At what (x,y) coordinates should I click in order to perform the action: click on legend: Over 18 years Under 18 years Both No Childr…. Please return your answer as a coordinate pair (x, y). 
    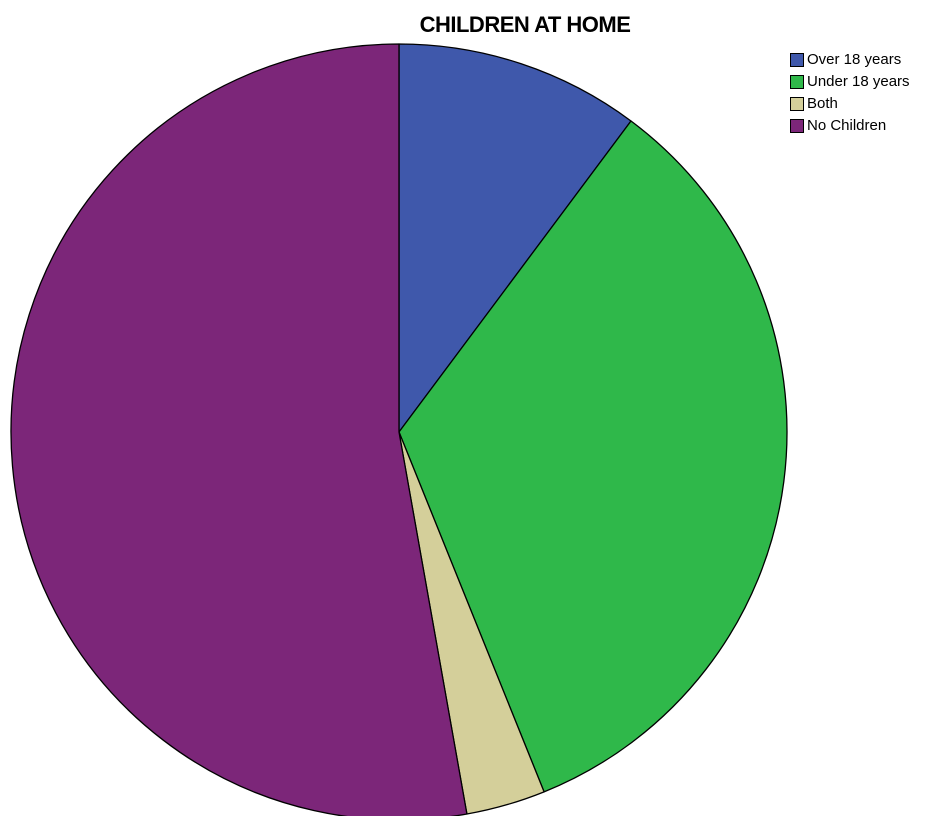
    Looking at the image, I should click on (850, 93).